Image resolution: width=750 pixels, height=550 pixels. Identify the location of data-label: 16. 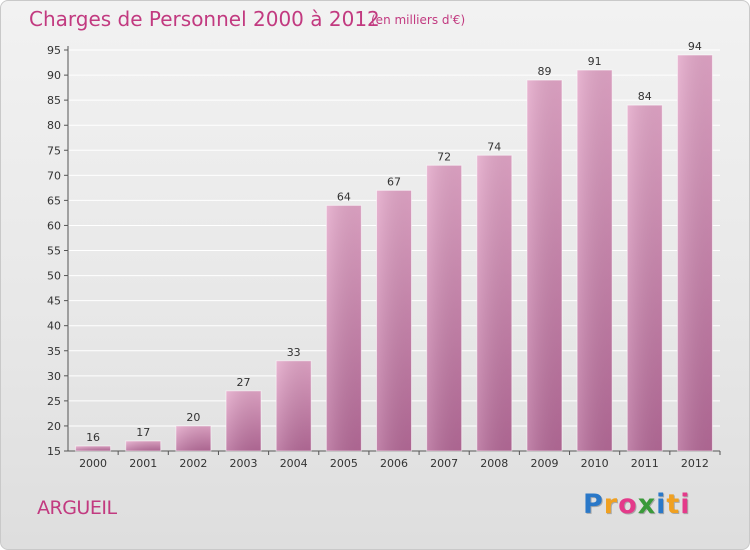
(93, 437).